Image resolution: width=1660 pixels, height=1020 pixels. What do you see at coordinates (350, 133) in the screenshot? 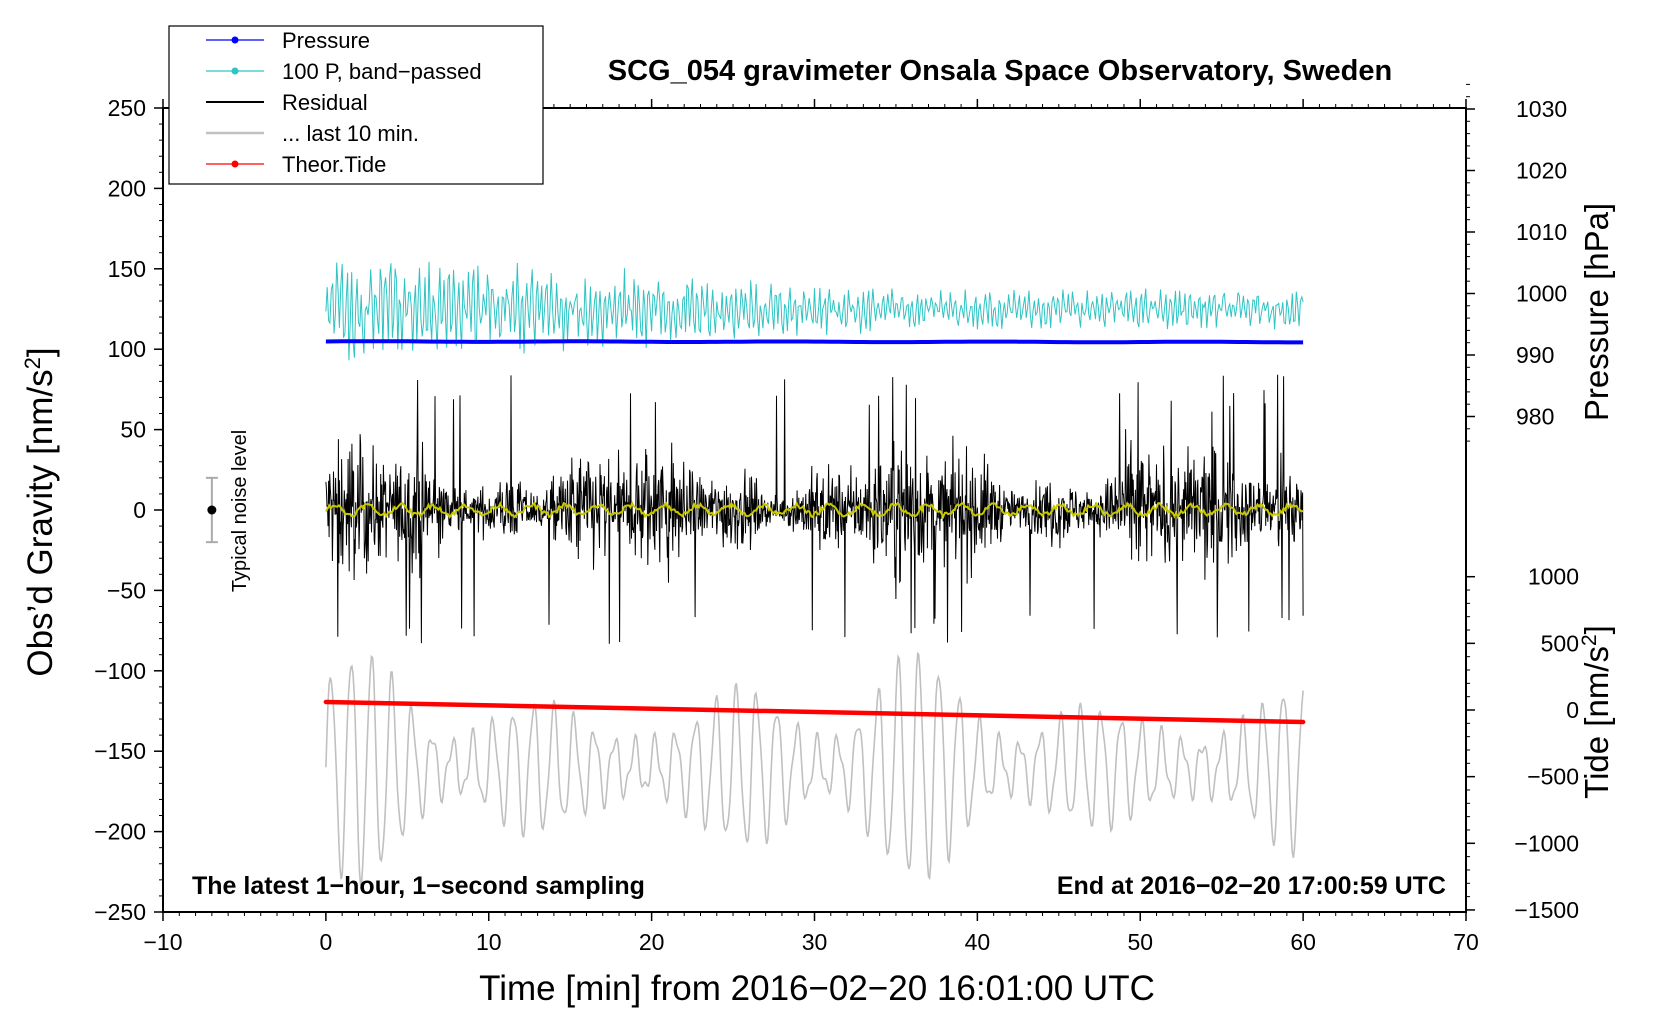
I see `legend-label-last10: ... last 10 min.` at bounding box center [350, 133].